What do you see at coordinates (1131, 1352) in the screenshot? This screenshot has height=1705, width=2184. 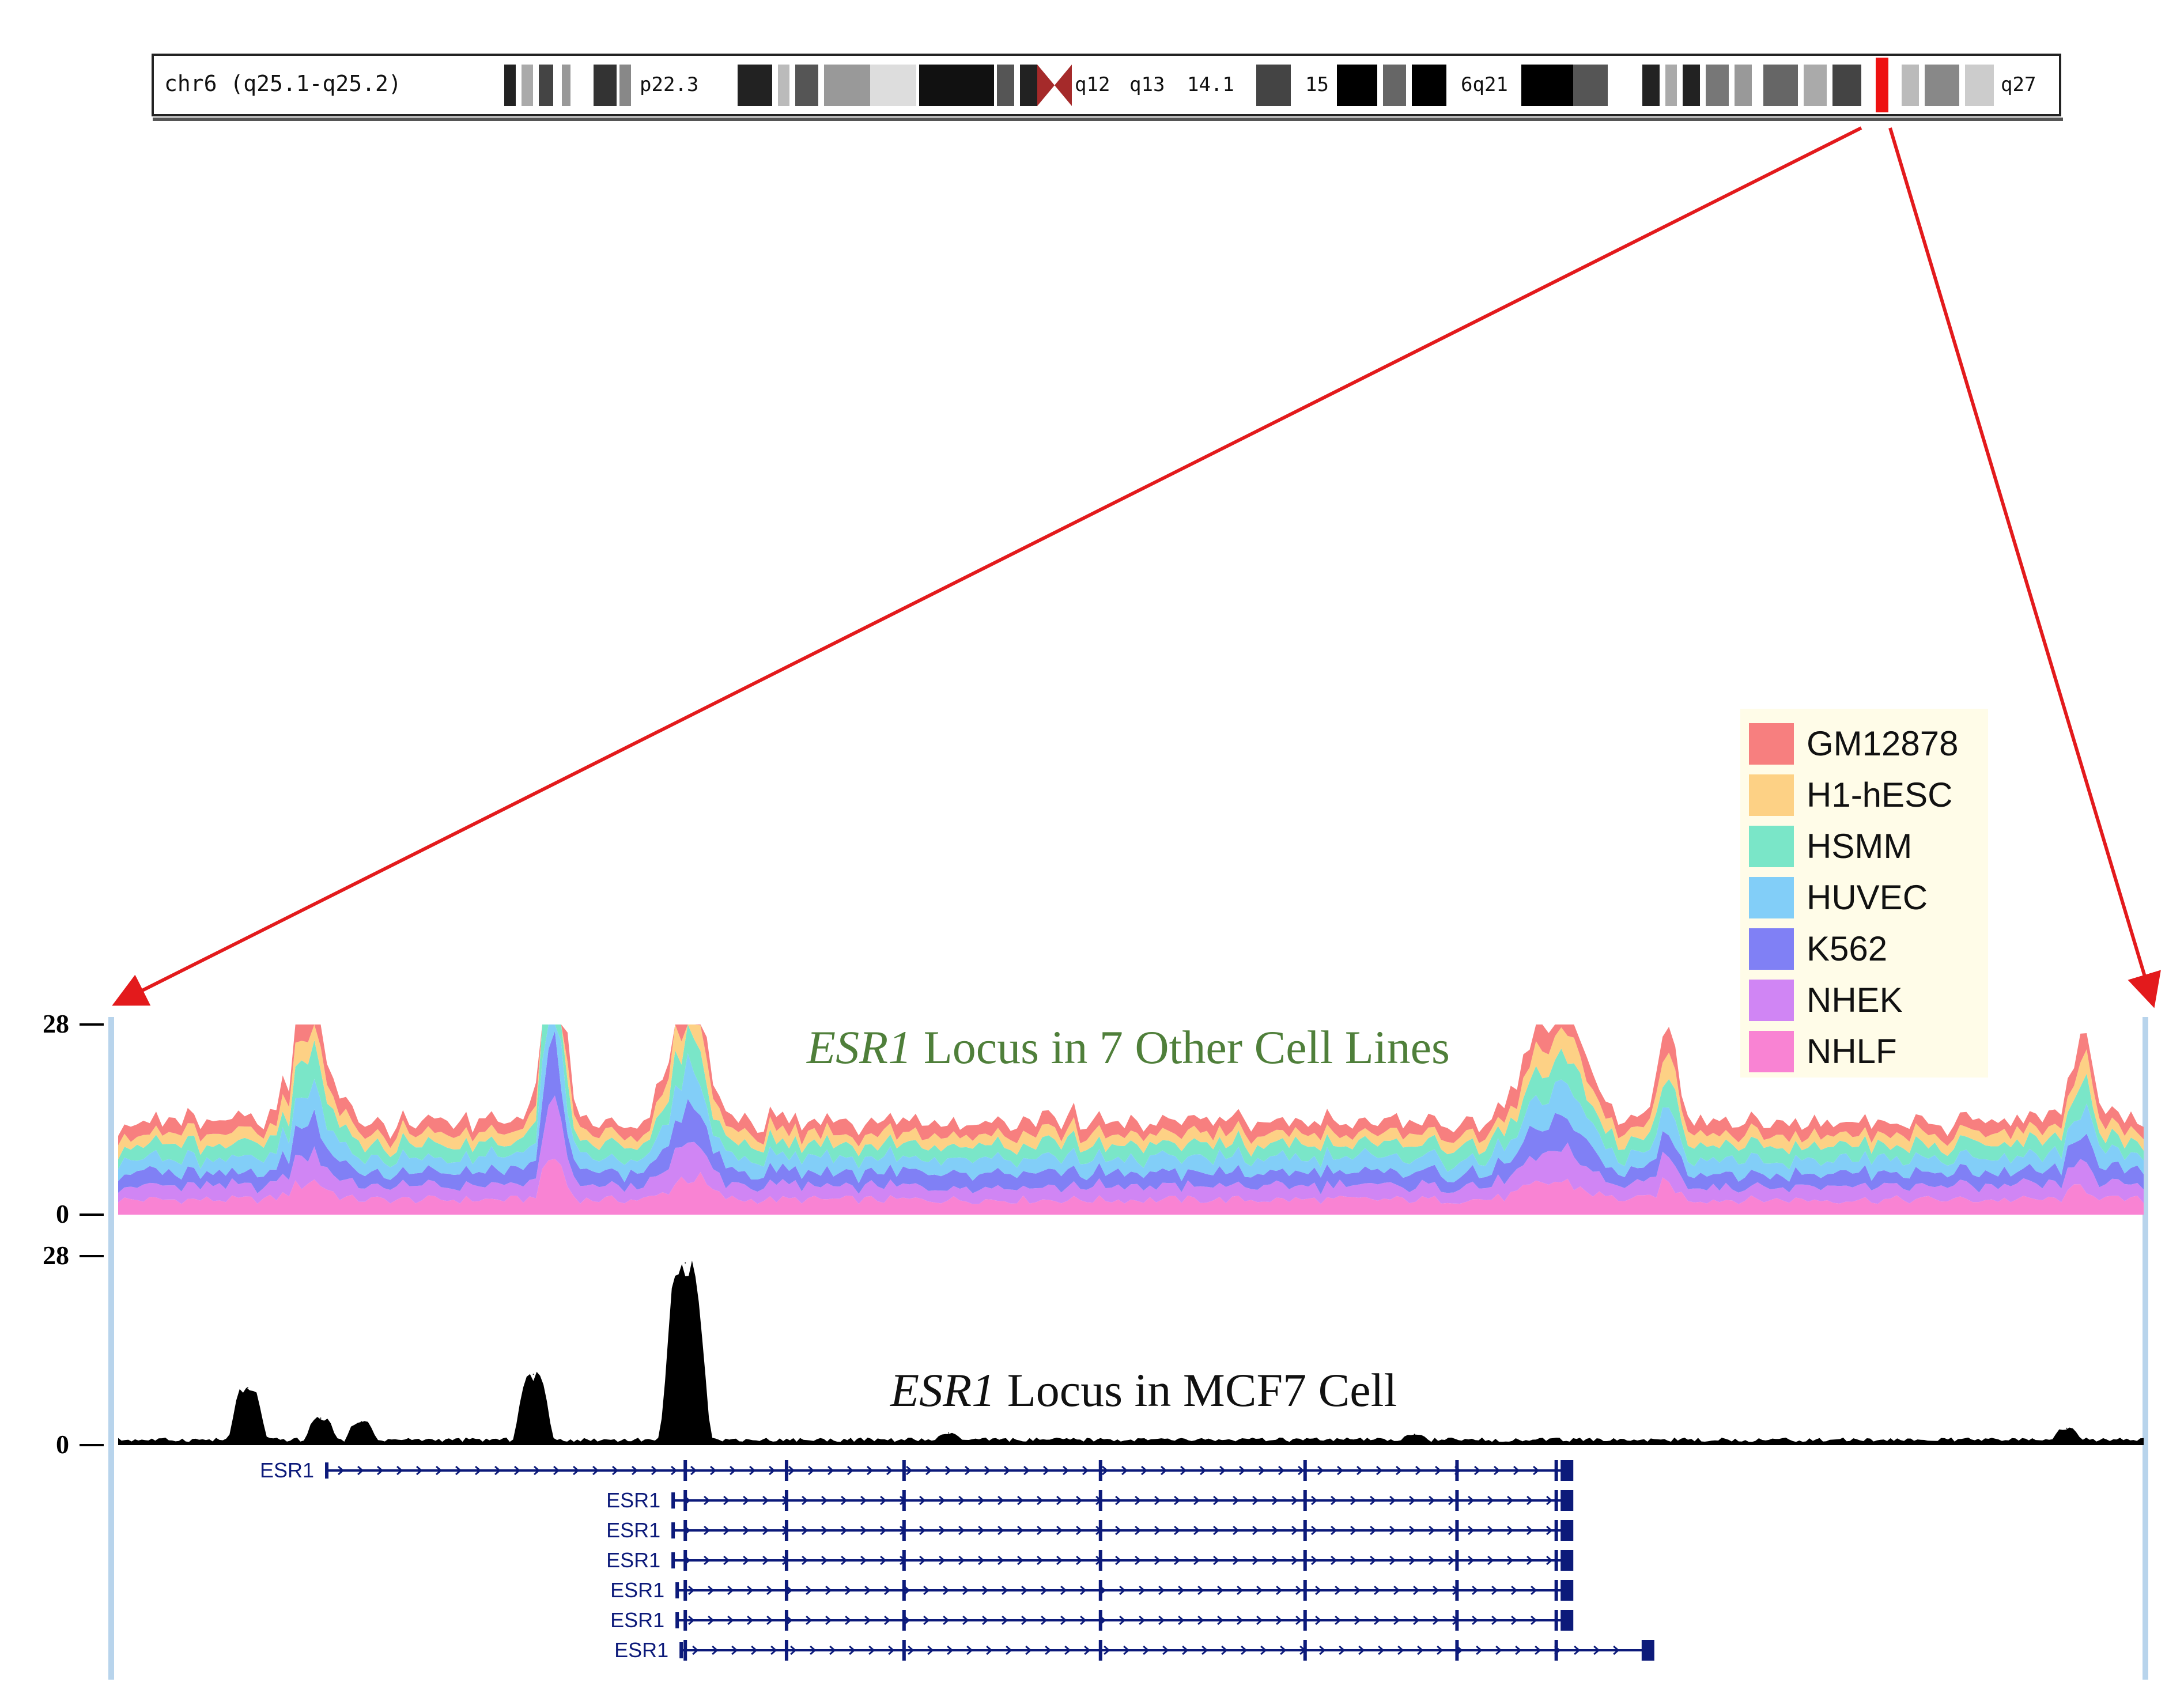 I see `mcf7-signal-area` at bounding box center [1131, 1352].